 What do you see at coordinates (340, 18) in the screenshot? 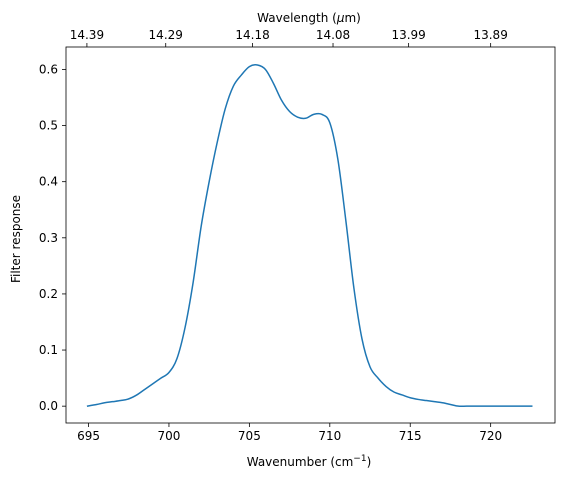
I see `top-axis-title-mu: μ` at bounding box center [340, 18].